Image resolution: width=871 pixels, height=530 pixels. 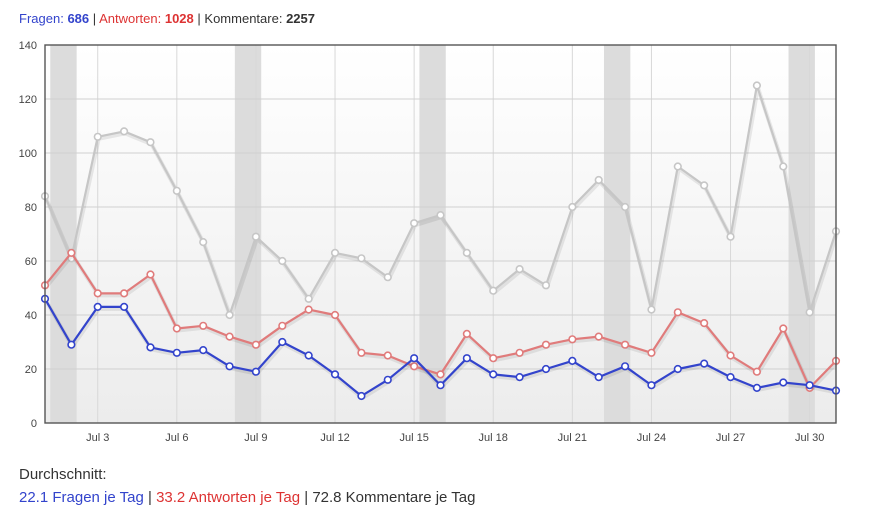 I want to click on average-title: Durchschnitt:, so click(x=63, y=474).